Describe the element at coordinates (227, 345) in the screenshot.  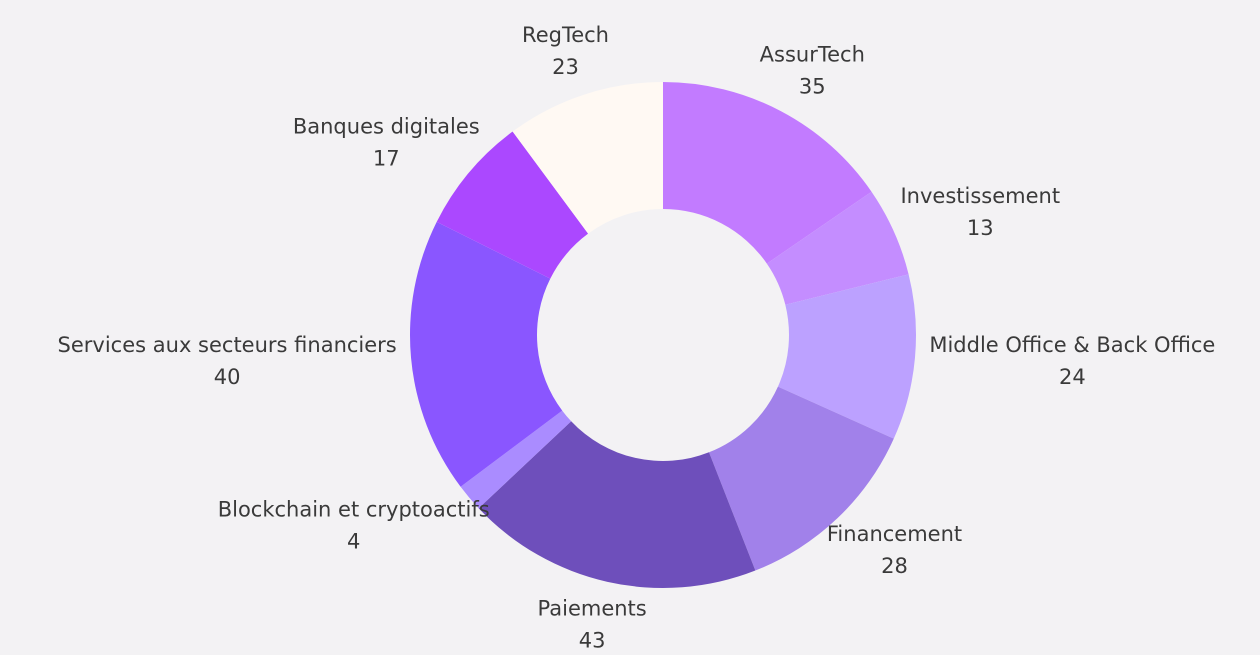
I see `slice-label: Services aux secteurs financiers` at that location.